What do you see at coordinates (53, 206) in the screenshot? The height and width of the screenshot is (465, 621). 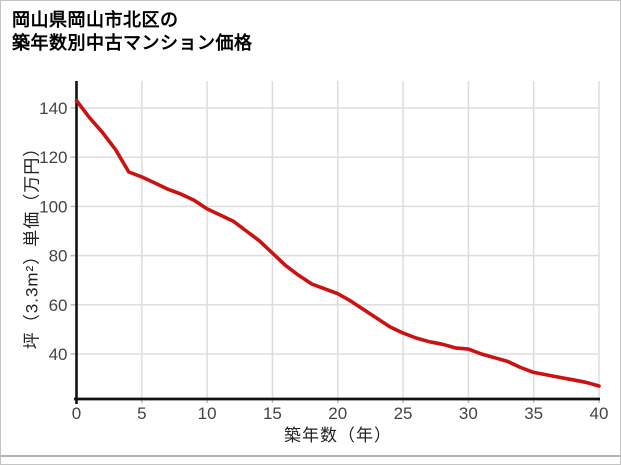 I see `y-tick-label: 100` at bounding box center [53, 206].